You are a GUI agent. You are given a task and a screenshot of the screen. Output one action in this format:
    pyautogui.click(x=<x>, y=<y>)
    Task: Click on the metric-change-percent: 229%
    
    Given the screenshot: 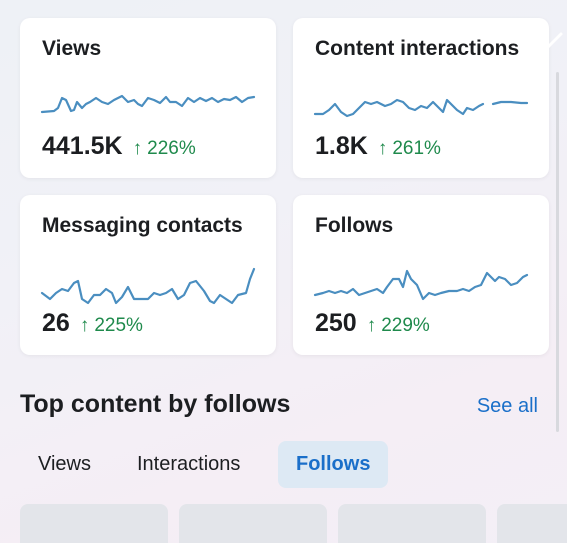 What is the action you would take?
    pyautogui.click(x=405, y=325)
    